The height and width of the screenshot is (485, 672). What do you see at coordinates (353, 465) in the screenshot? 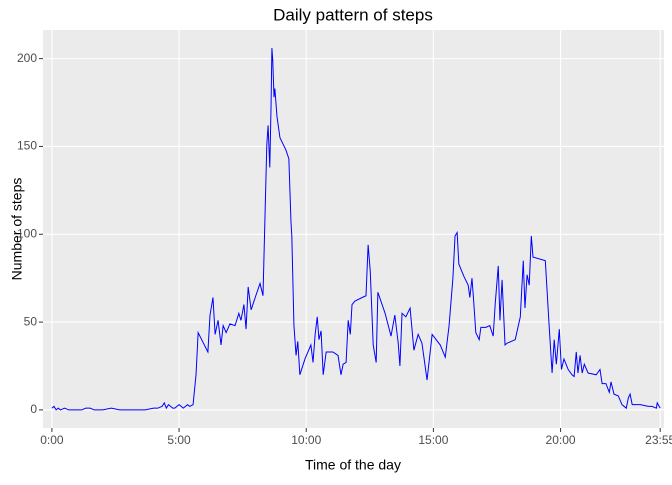
I see `x-axis-label: Time of the day` at bounding box center [353, 465].